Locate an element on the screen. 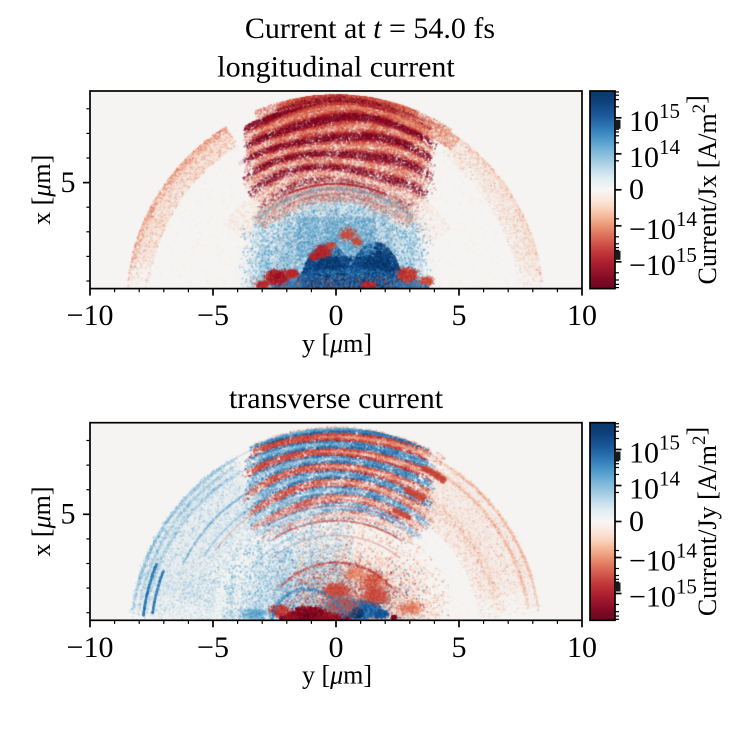 The height and width of the screenshot is (750, 750). svg-text: Current at t = 54.0 fs is located at coordinates (370, 28).